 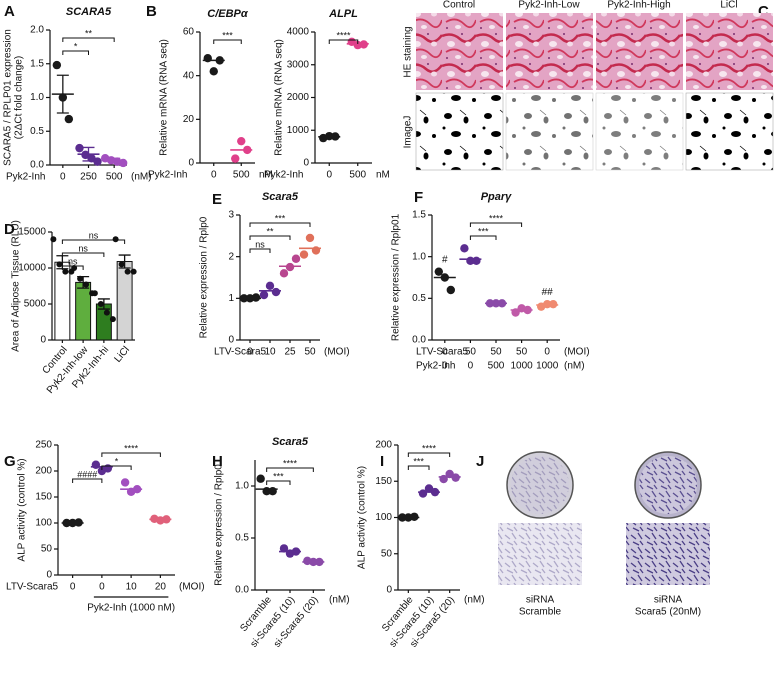 What do you see at coordinates (270, 352) in the screenshot?
I see `x-tick-label: 10` at bounding box center [270, 352].